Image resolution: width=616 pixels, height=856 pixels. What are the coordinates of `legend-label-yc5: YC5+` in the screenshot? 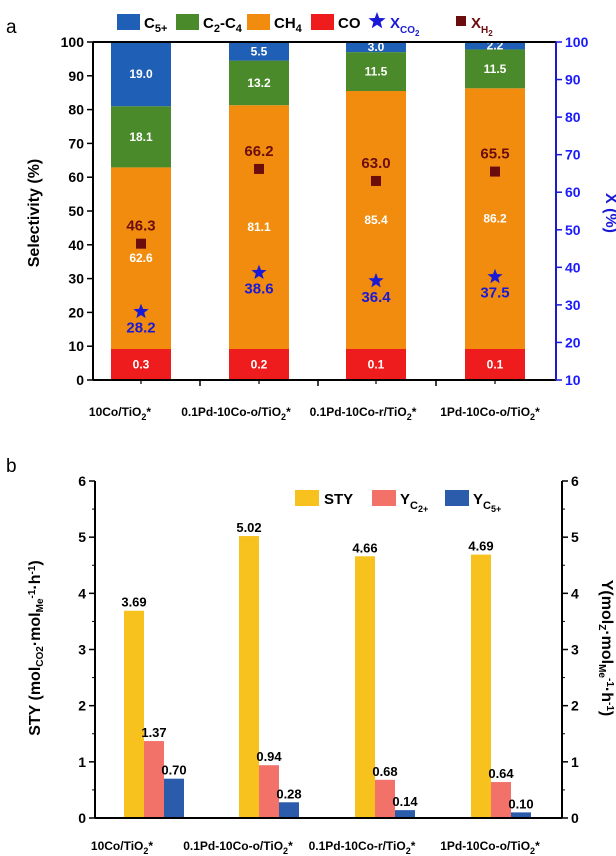 It's located at (487, 502).